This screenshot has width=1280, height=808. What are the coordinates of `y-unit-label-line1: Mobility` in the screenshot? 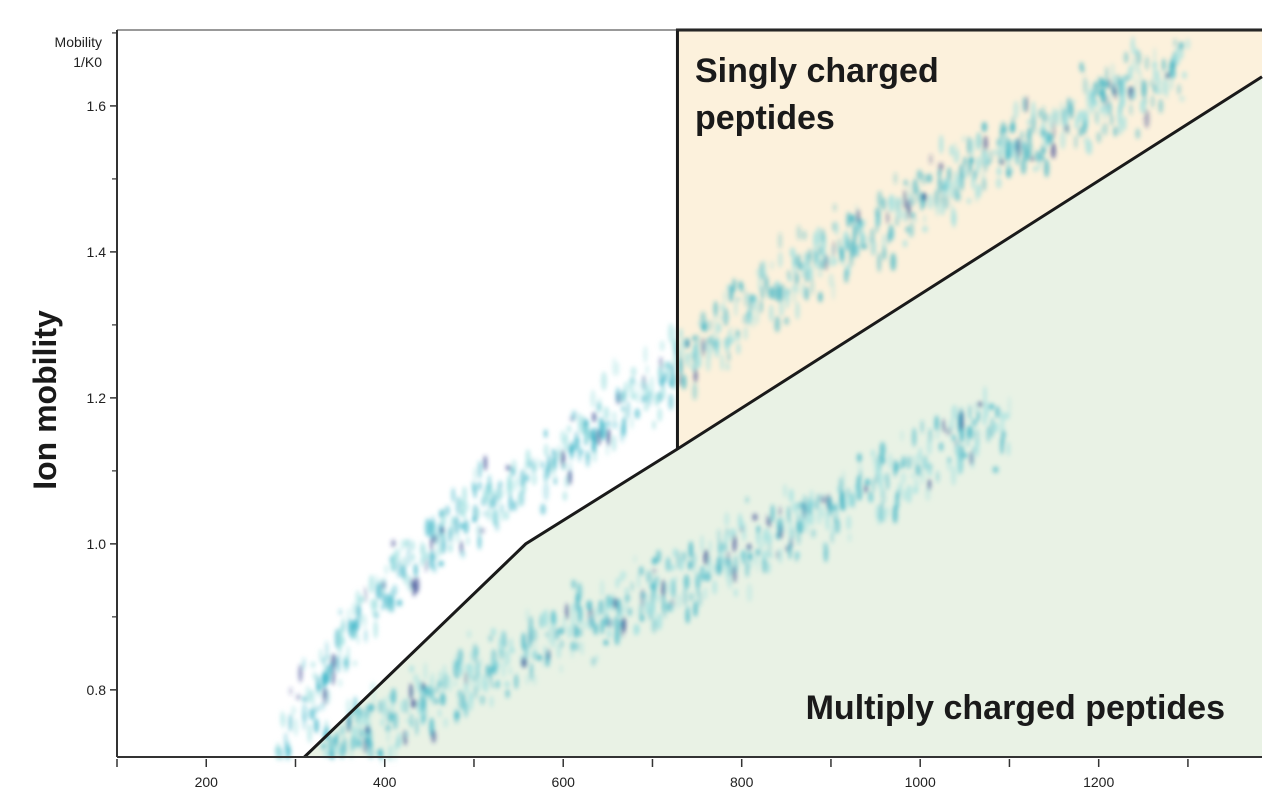 It's located at (78, 42).